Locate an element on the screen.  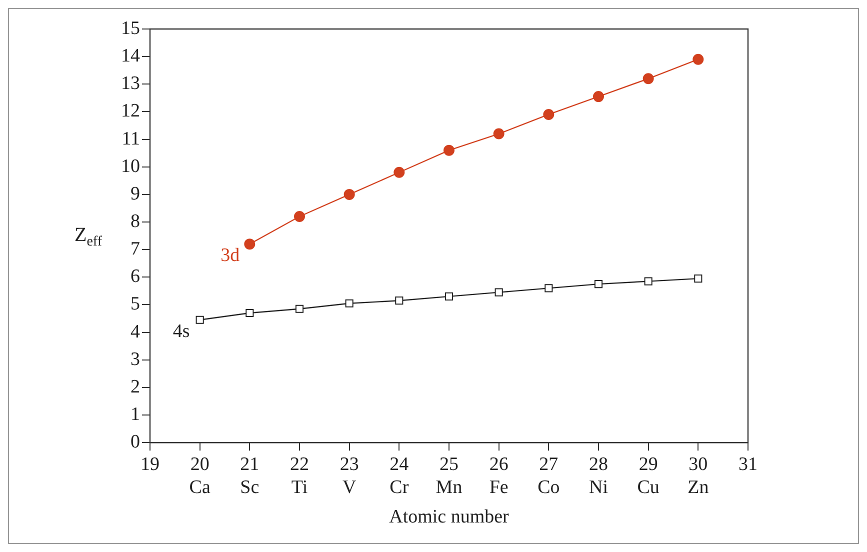
series-label: 3d is located at coordinates (230, 255).